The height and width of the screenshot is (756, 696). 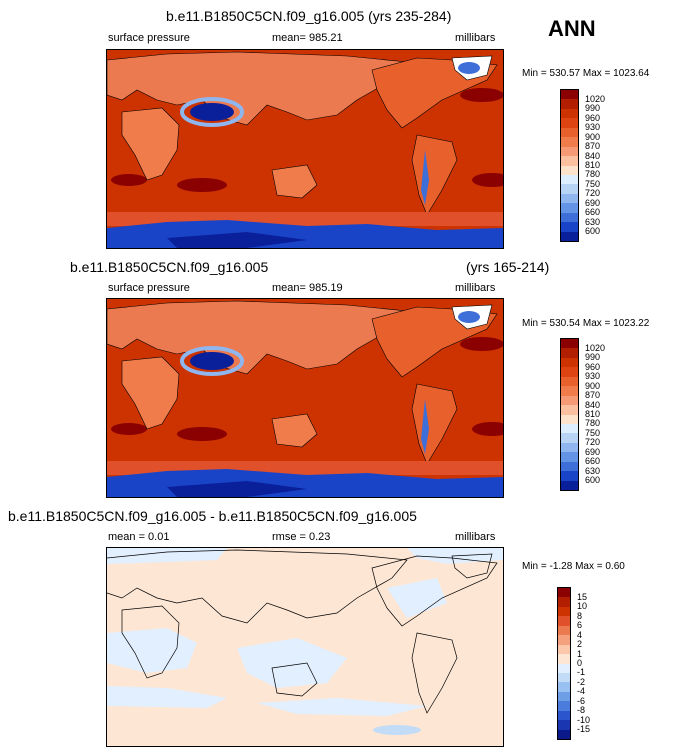 What do you see at coordinates (593, 202) in the screenshot?
I see `colorbar-level-label: 690` at bounding box center [593, 202].